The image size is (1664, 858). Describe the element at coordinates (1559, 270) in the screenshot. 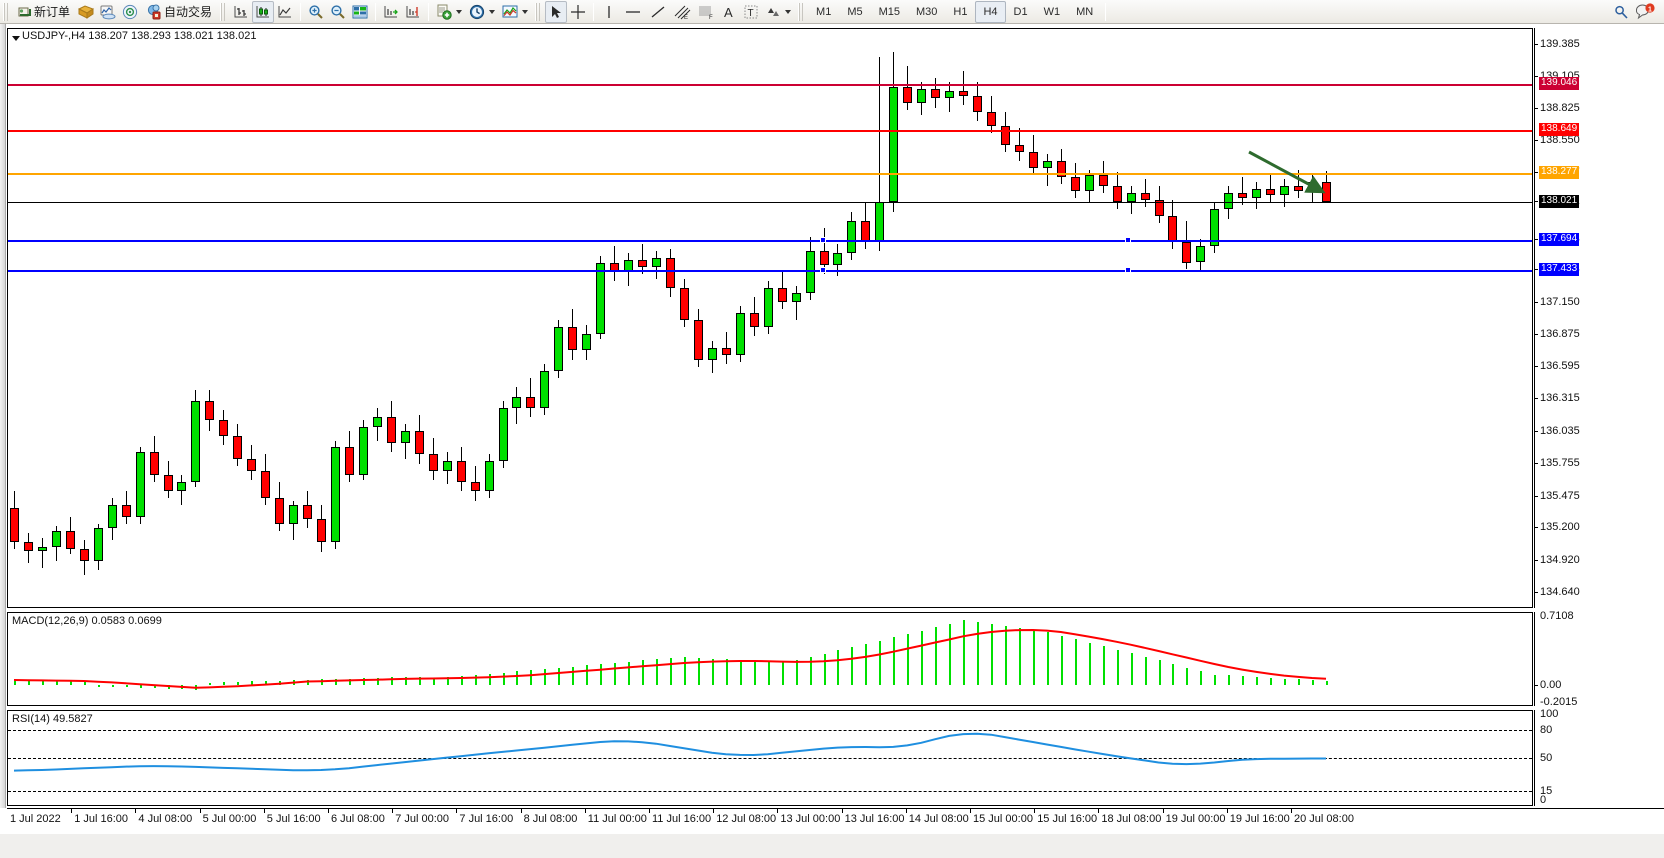

I see `price-level-tag-support: 137.433` at that location.